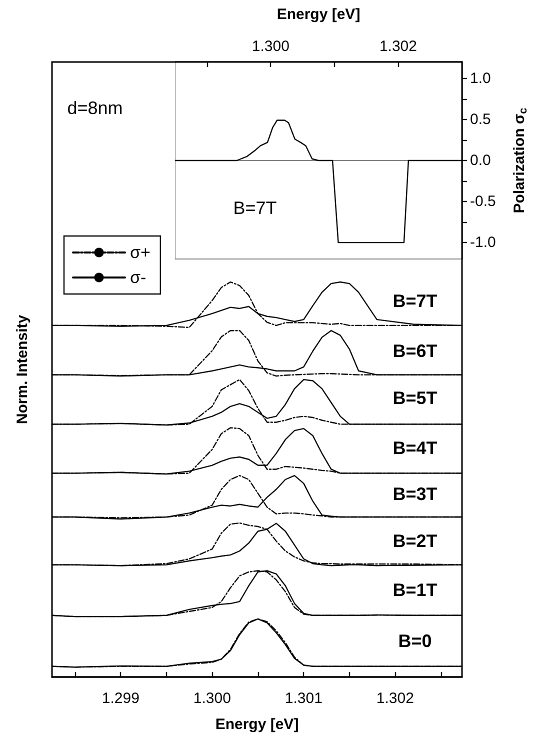 This screenshot has height=739, width=537. I want to click on text: d=8nm, so click(95, 108).